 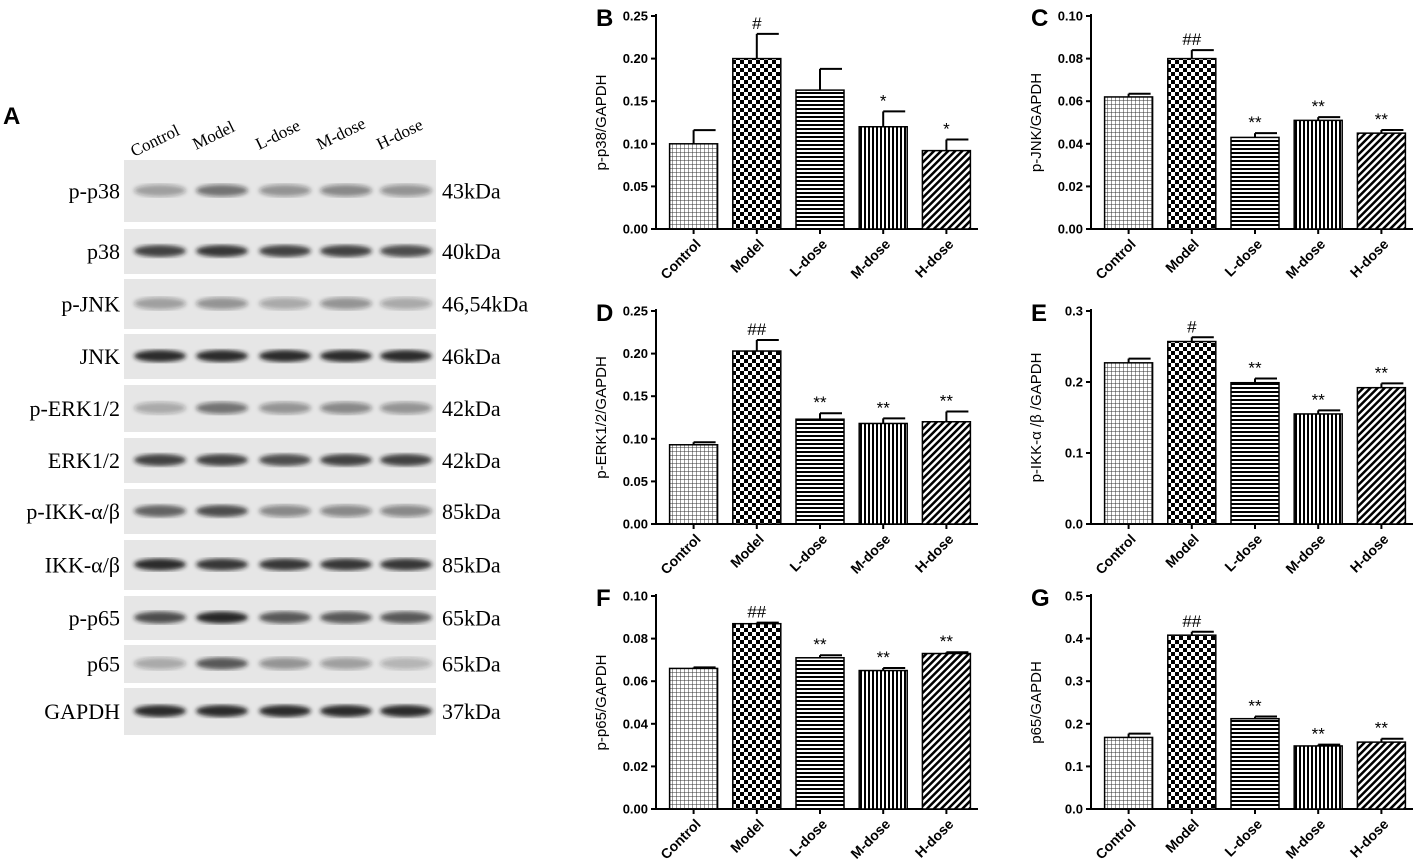 What do you see at coordinates (946, 129) in the screenshot?
I see `significance-marker: *` at bounding box center [946, 129].